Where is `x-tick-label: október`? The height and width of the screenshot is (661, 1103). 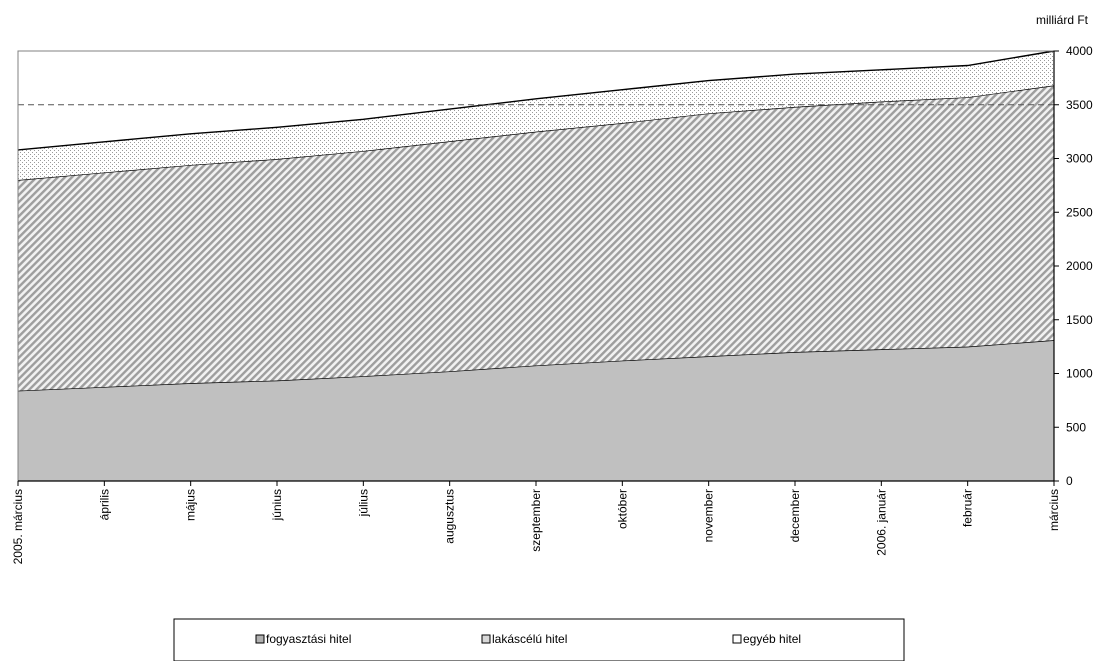 x-tick-label: október is located at coordinates (622, 509).